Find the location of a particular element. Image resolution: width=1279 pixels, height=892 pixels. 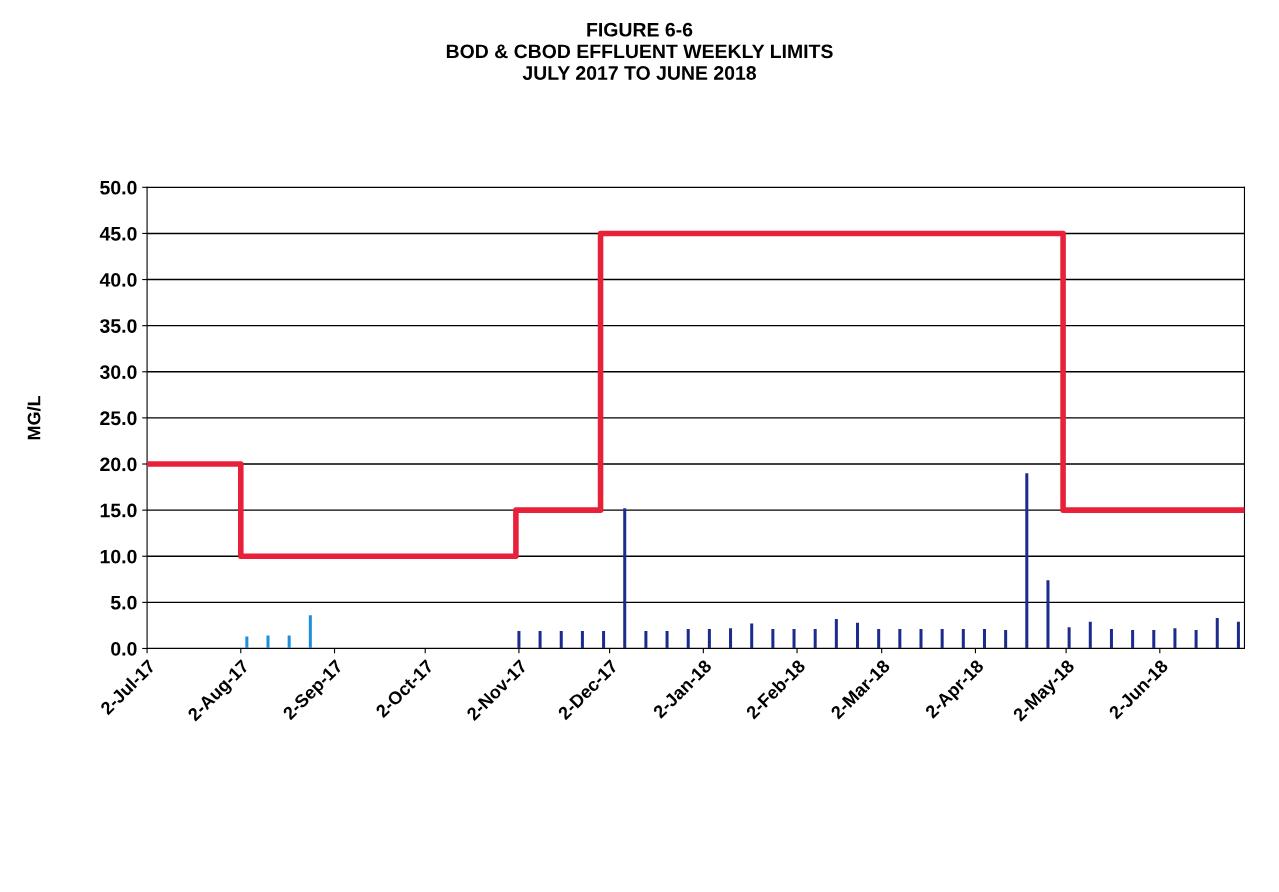

y-tick-label: 25.0 is located at coordinates (118, 418).